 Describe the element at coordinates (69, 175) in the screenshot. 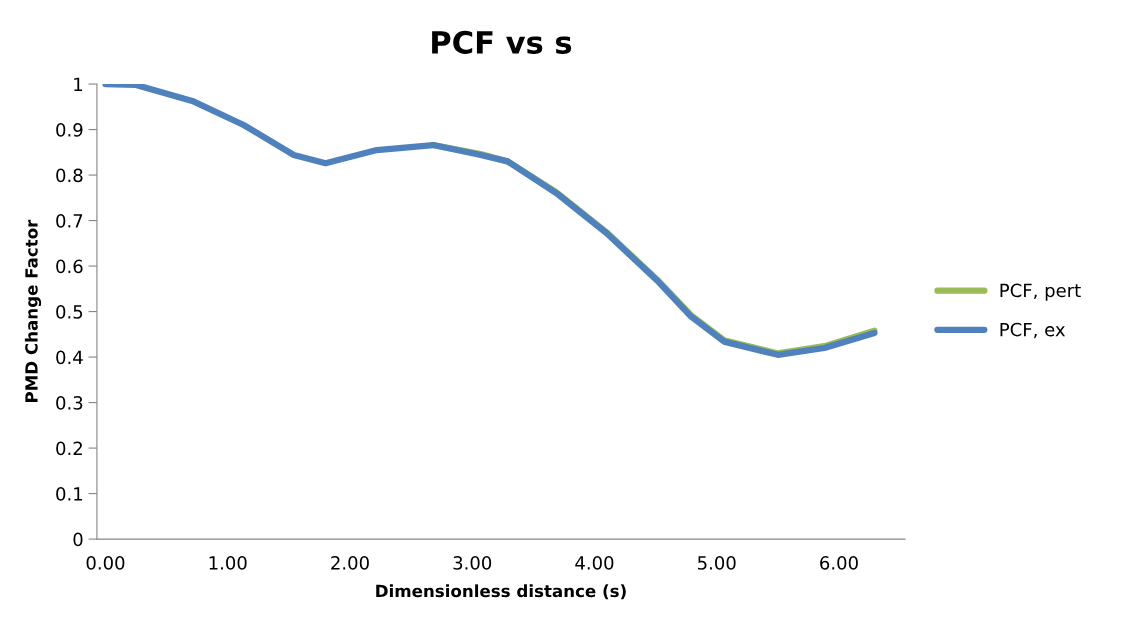

I see `y-tick-label: 0.8` at that location.